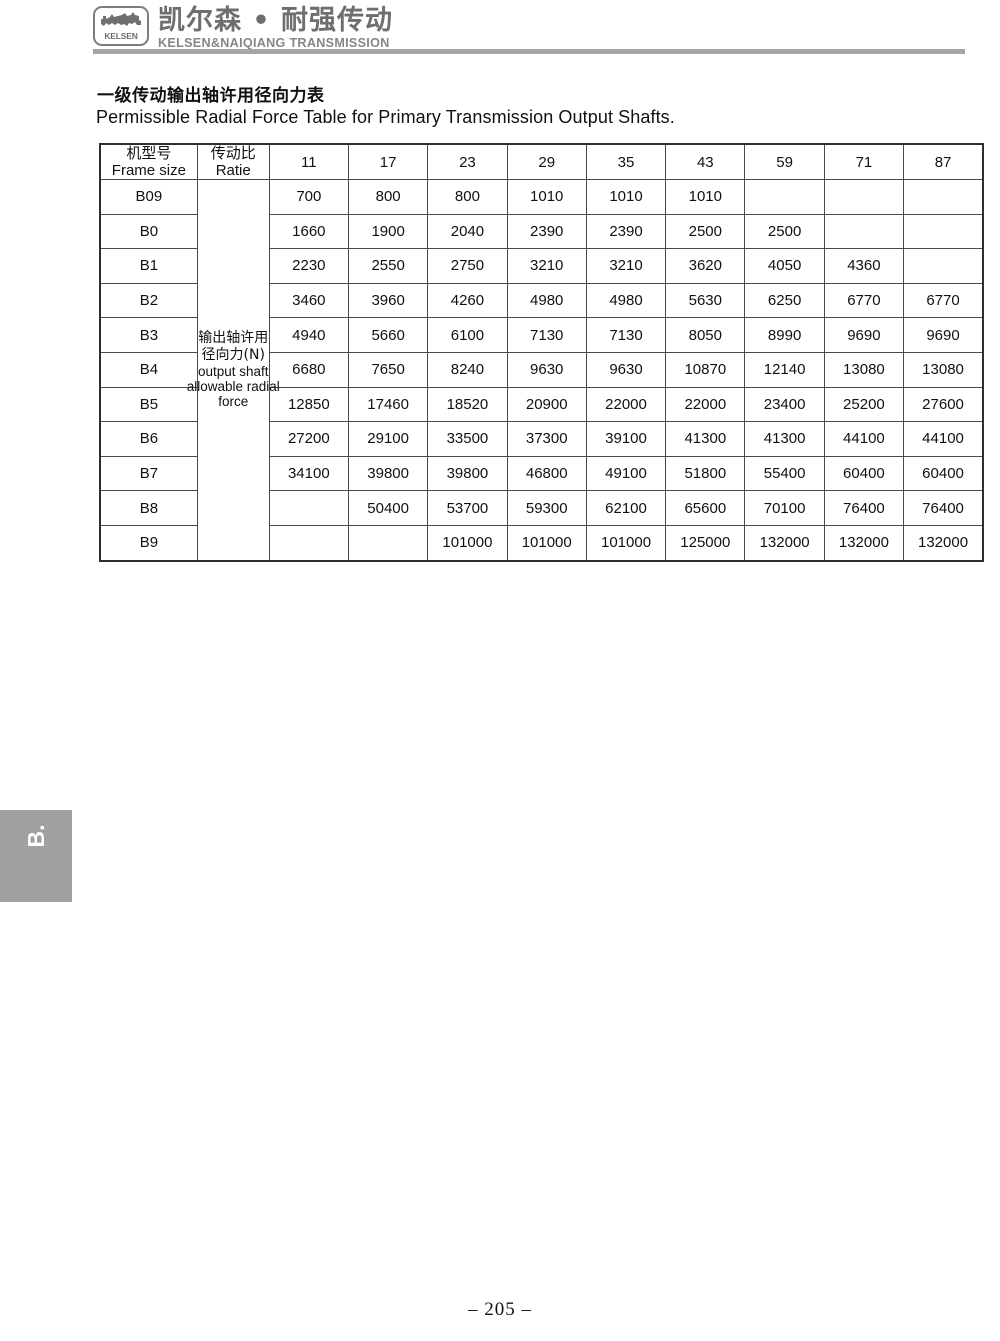 This screenshot has width=1000, height=1341. What do you see at coordinates (148, 508) in the screenshot?
I see `frame-size-cell: B8` at bounding box center [148, 508].